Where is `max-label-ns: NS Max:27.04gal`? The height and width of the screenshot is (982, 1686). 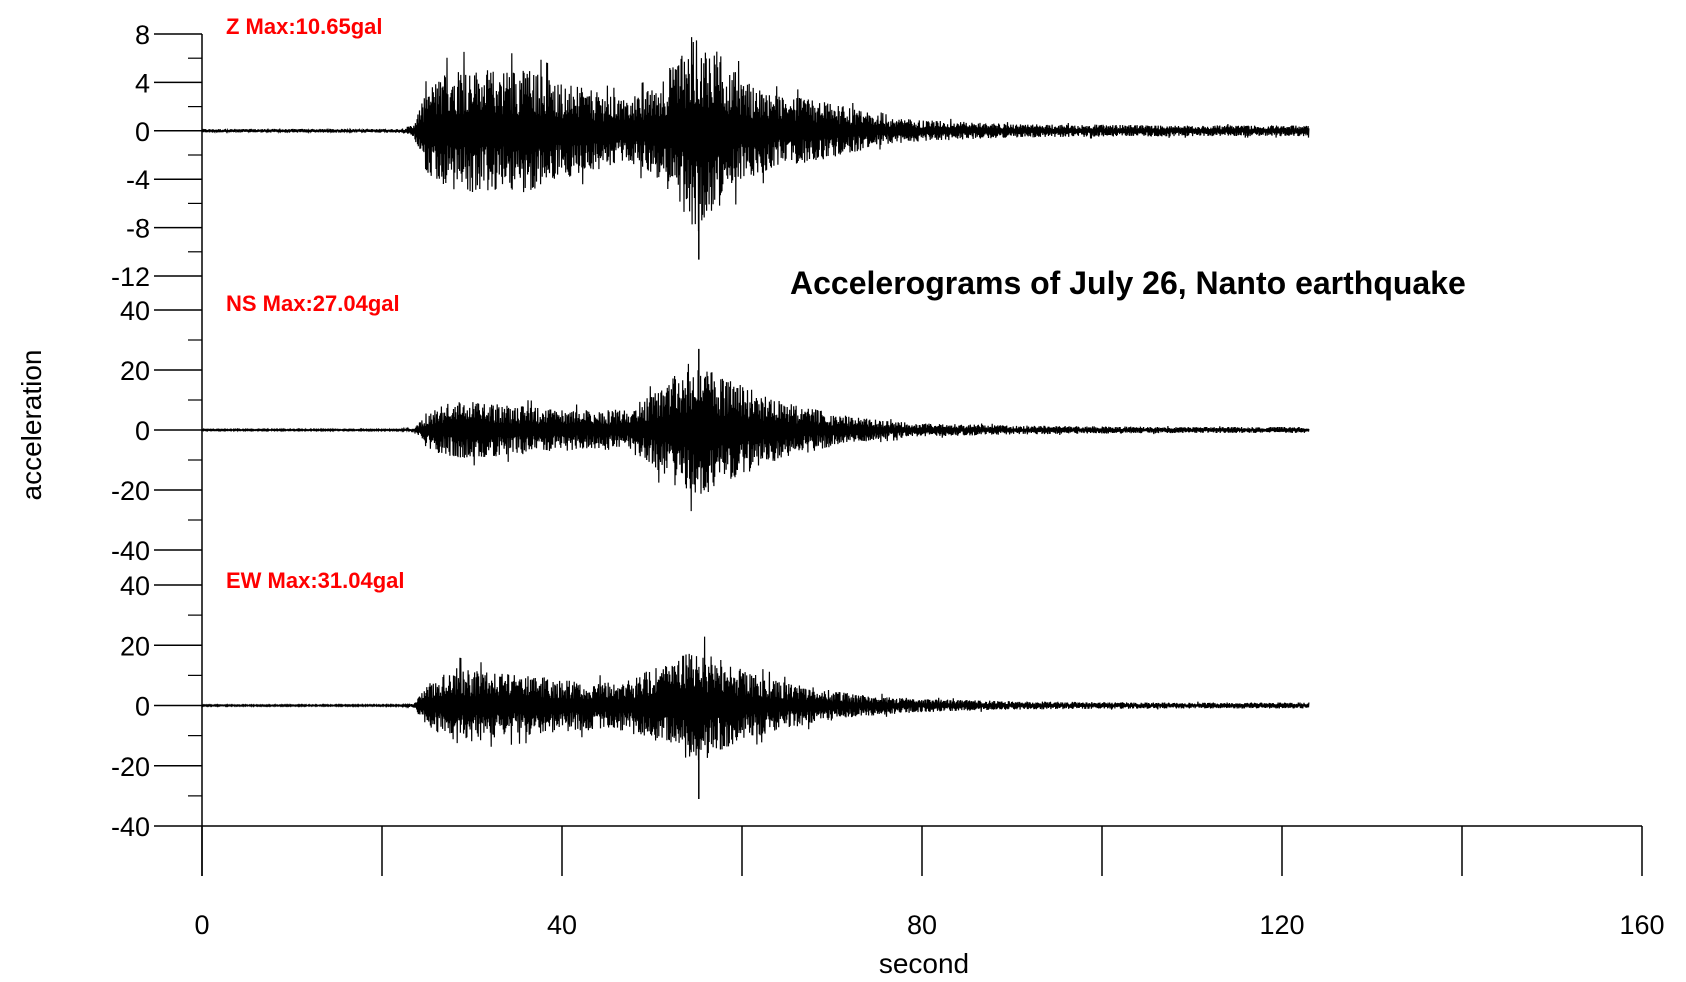
max-label-ns: NS Max:27.04gal is located at coordinates (313, 303).